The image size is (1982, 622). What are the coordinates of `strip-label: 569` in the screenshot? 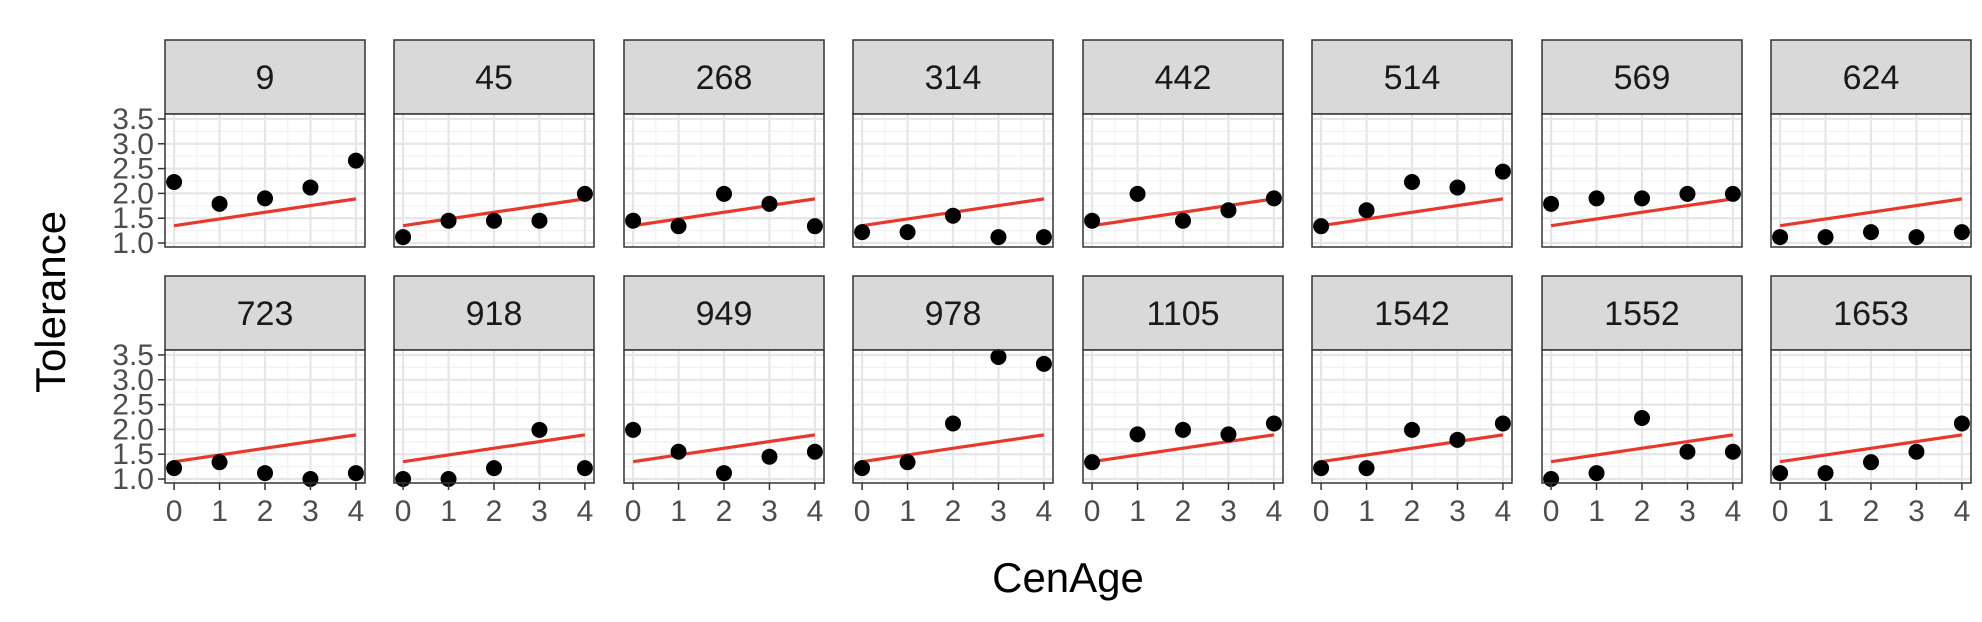 It's located at (1642, 78).